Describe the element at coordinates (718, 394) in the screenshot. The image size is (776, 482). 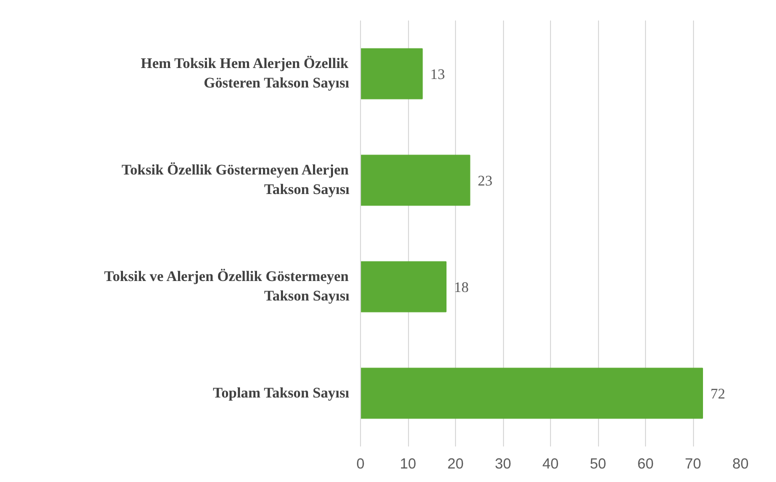
I see `data-label: 72` at that location.